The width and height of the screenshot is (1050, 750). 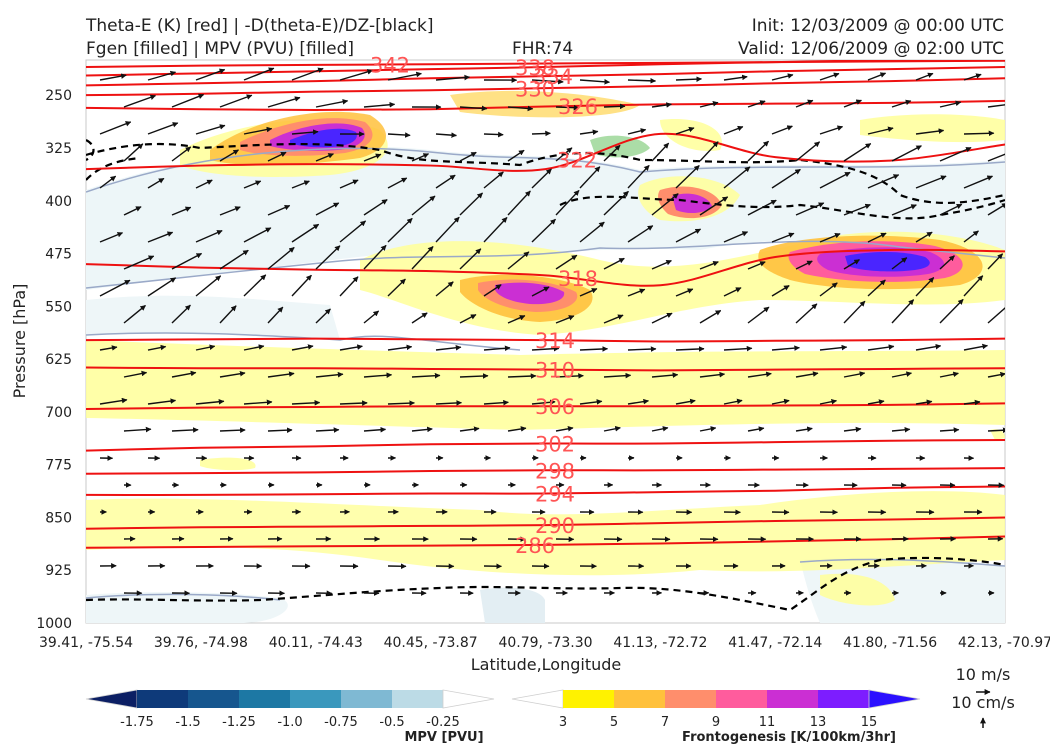 I want to click on colorbar-tick-label: -0.75, so click(x=341, y=722).